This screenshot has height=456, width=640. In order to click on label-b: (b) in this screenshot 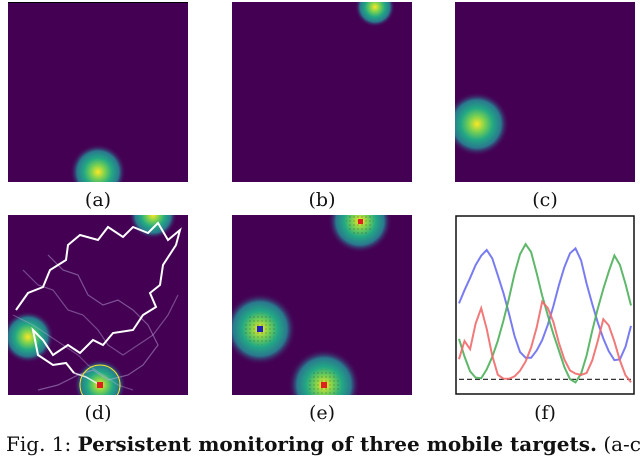, I will do `click(322, 200)`.